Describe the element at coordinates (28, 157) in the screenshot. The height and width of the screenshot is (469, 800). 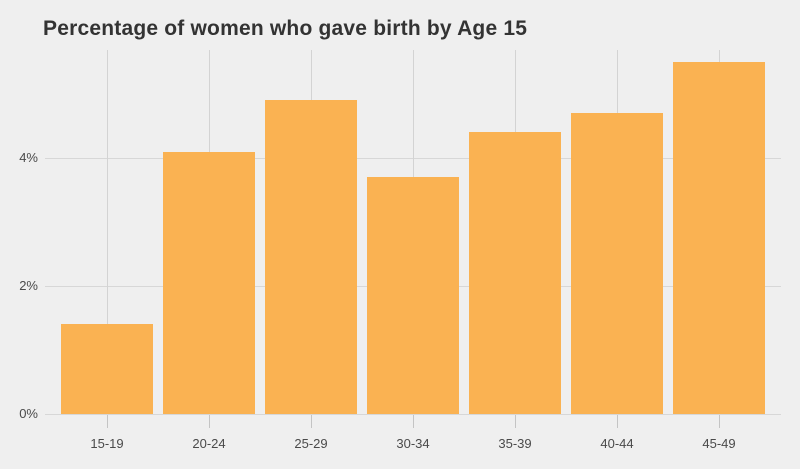
I see `y-axis-tick-label: 4%` at that location.